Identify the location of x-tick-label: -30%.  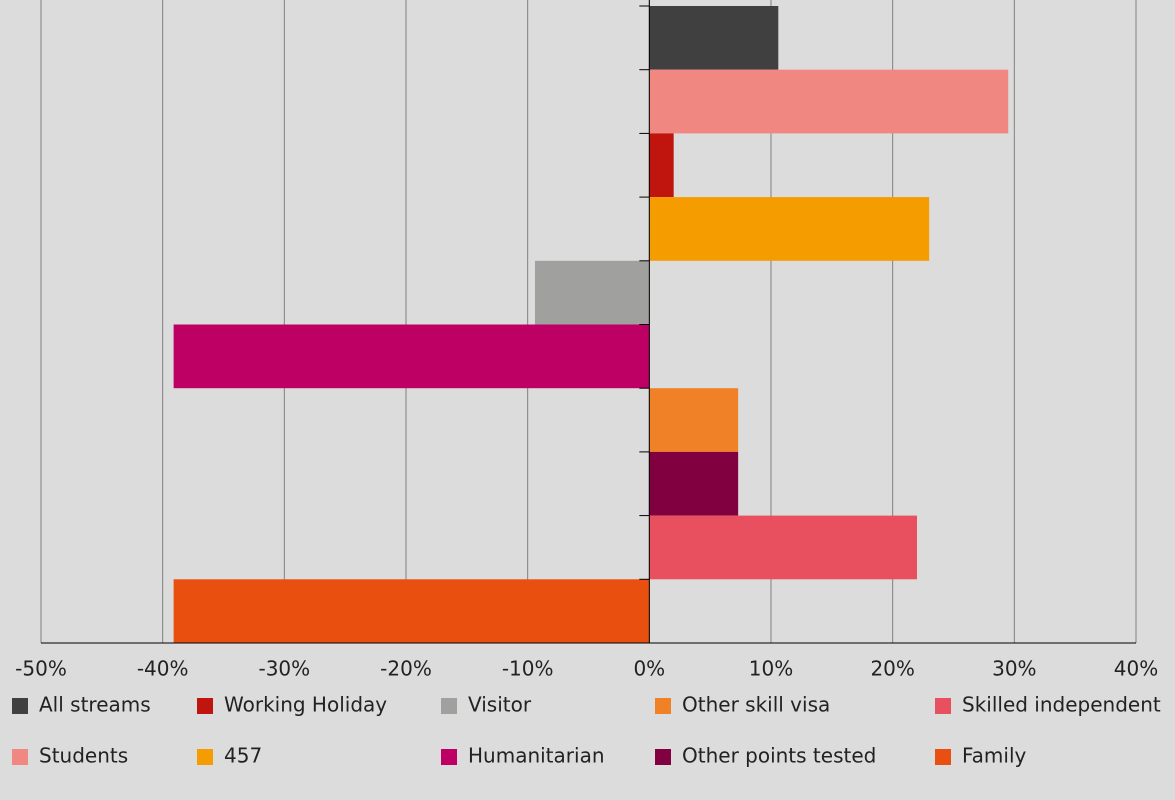
(284, 669).